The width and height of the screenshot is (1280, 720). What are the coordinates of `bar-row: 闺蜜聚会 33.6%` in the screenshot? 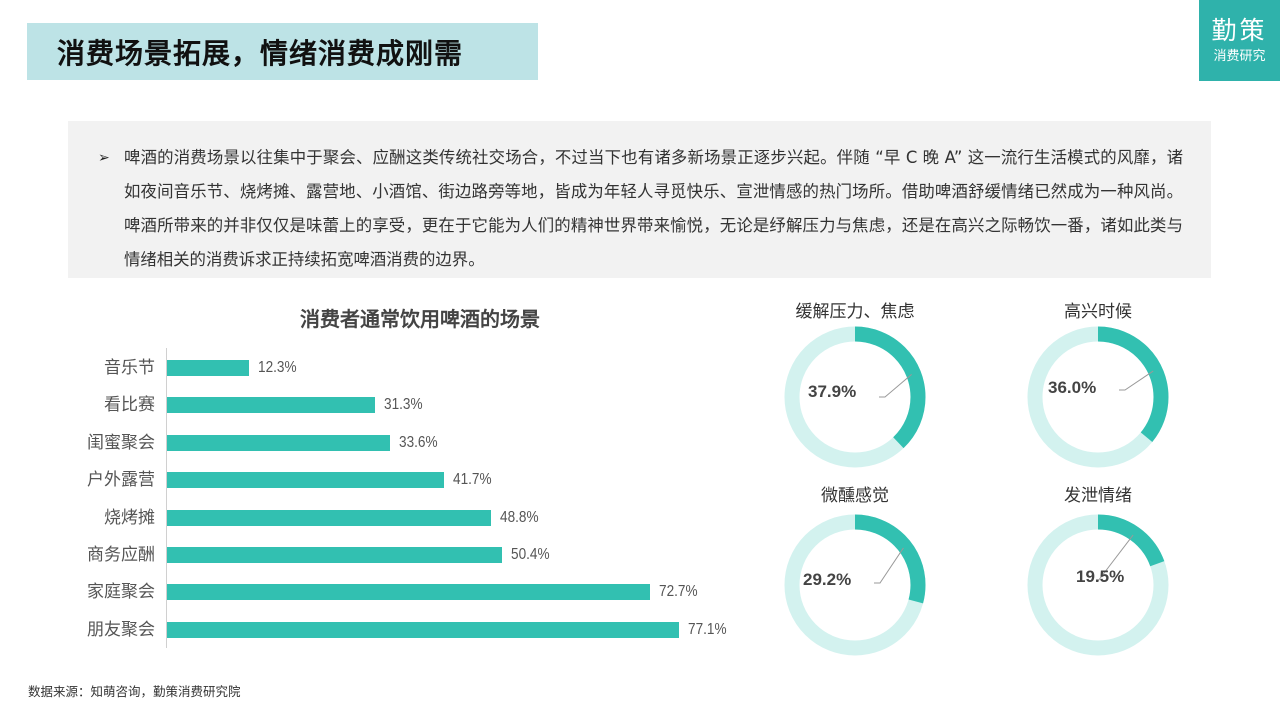 It's located at (380, 443).